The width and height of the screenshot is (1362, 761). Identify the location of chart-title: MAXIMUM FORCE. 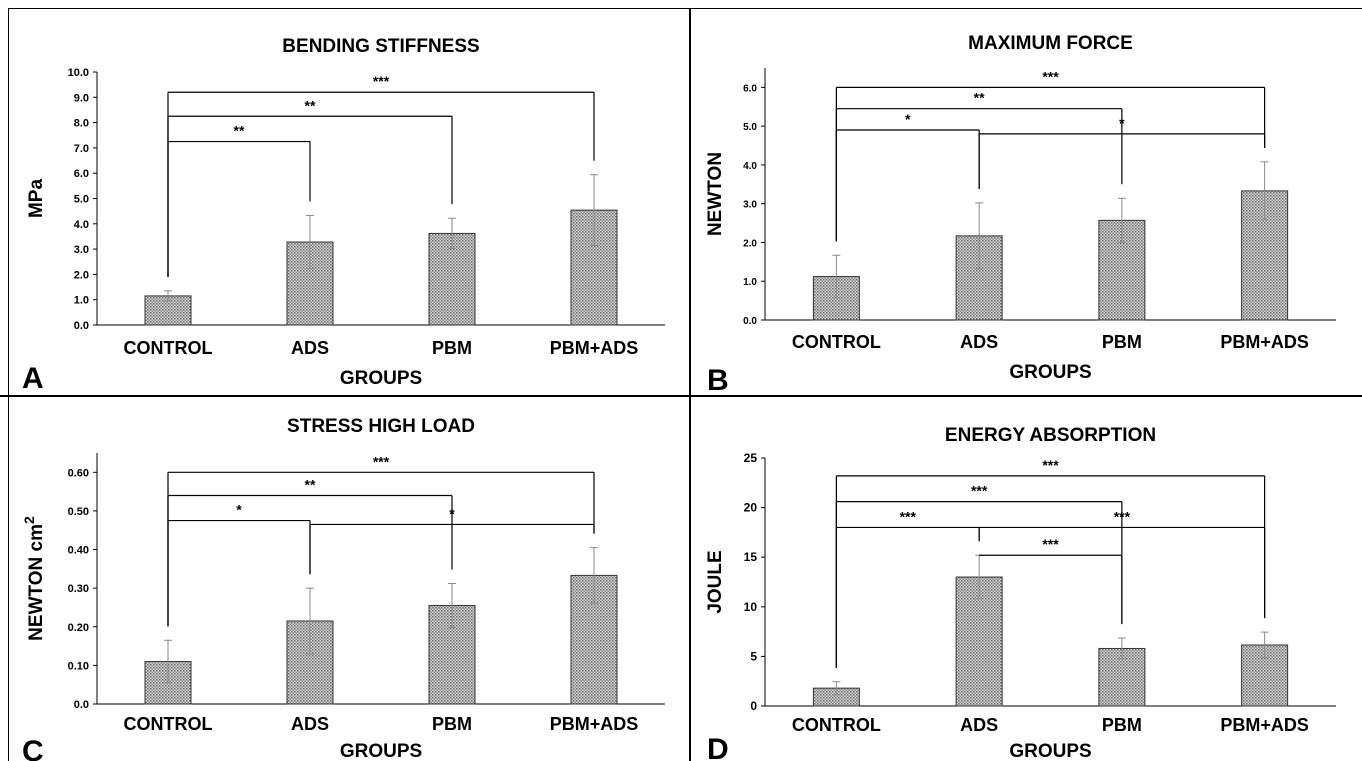
(1050, 43).